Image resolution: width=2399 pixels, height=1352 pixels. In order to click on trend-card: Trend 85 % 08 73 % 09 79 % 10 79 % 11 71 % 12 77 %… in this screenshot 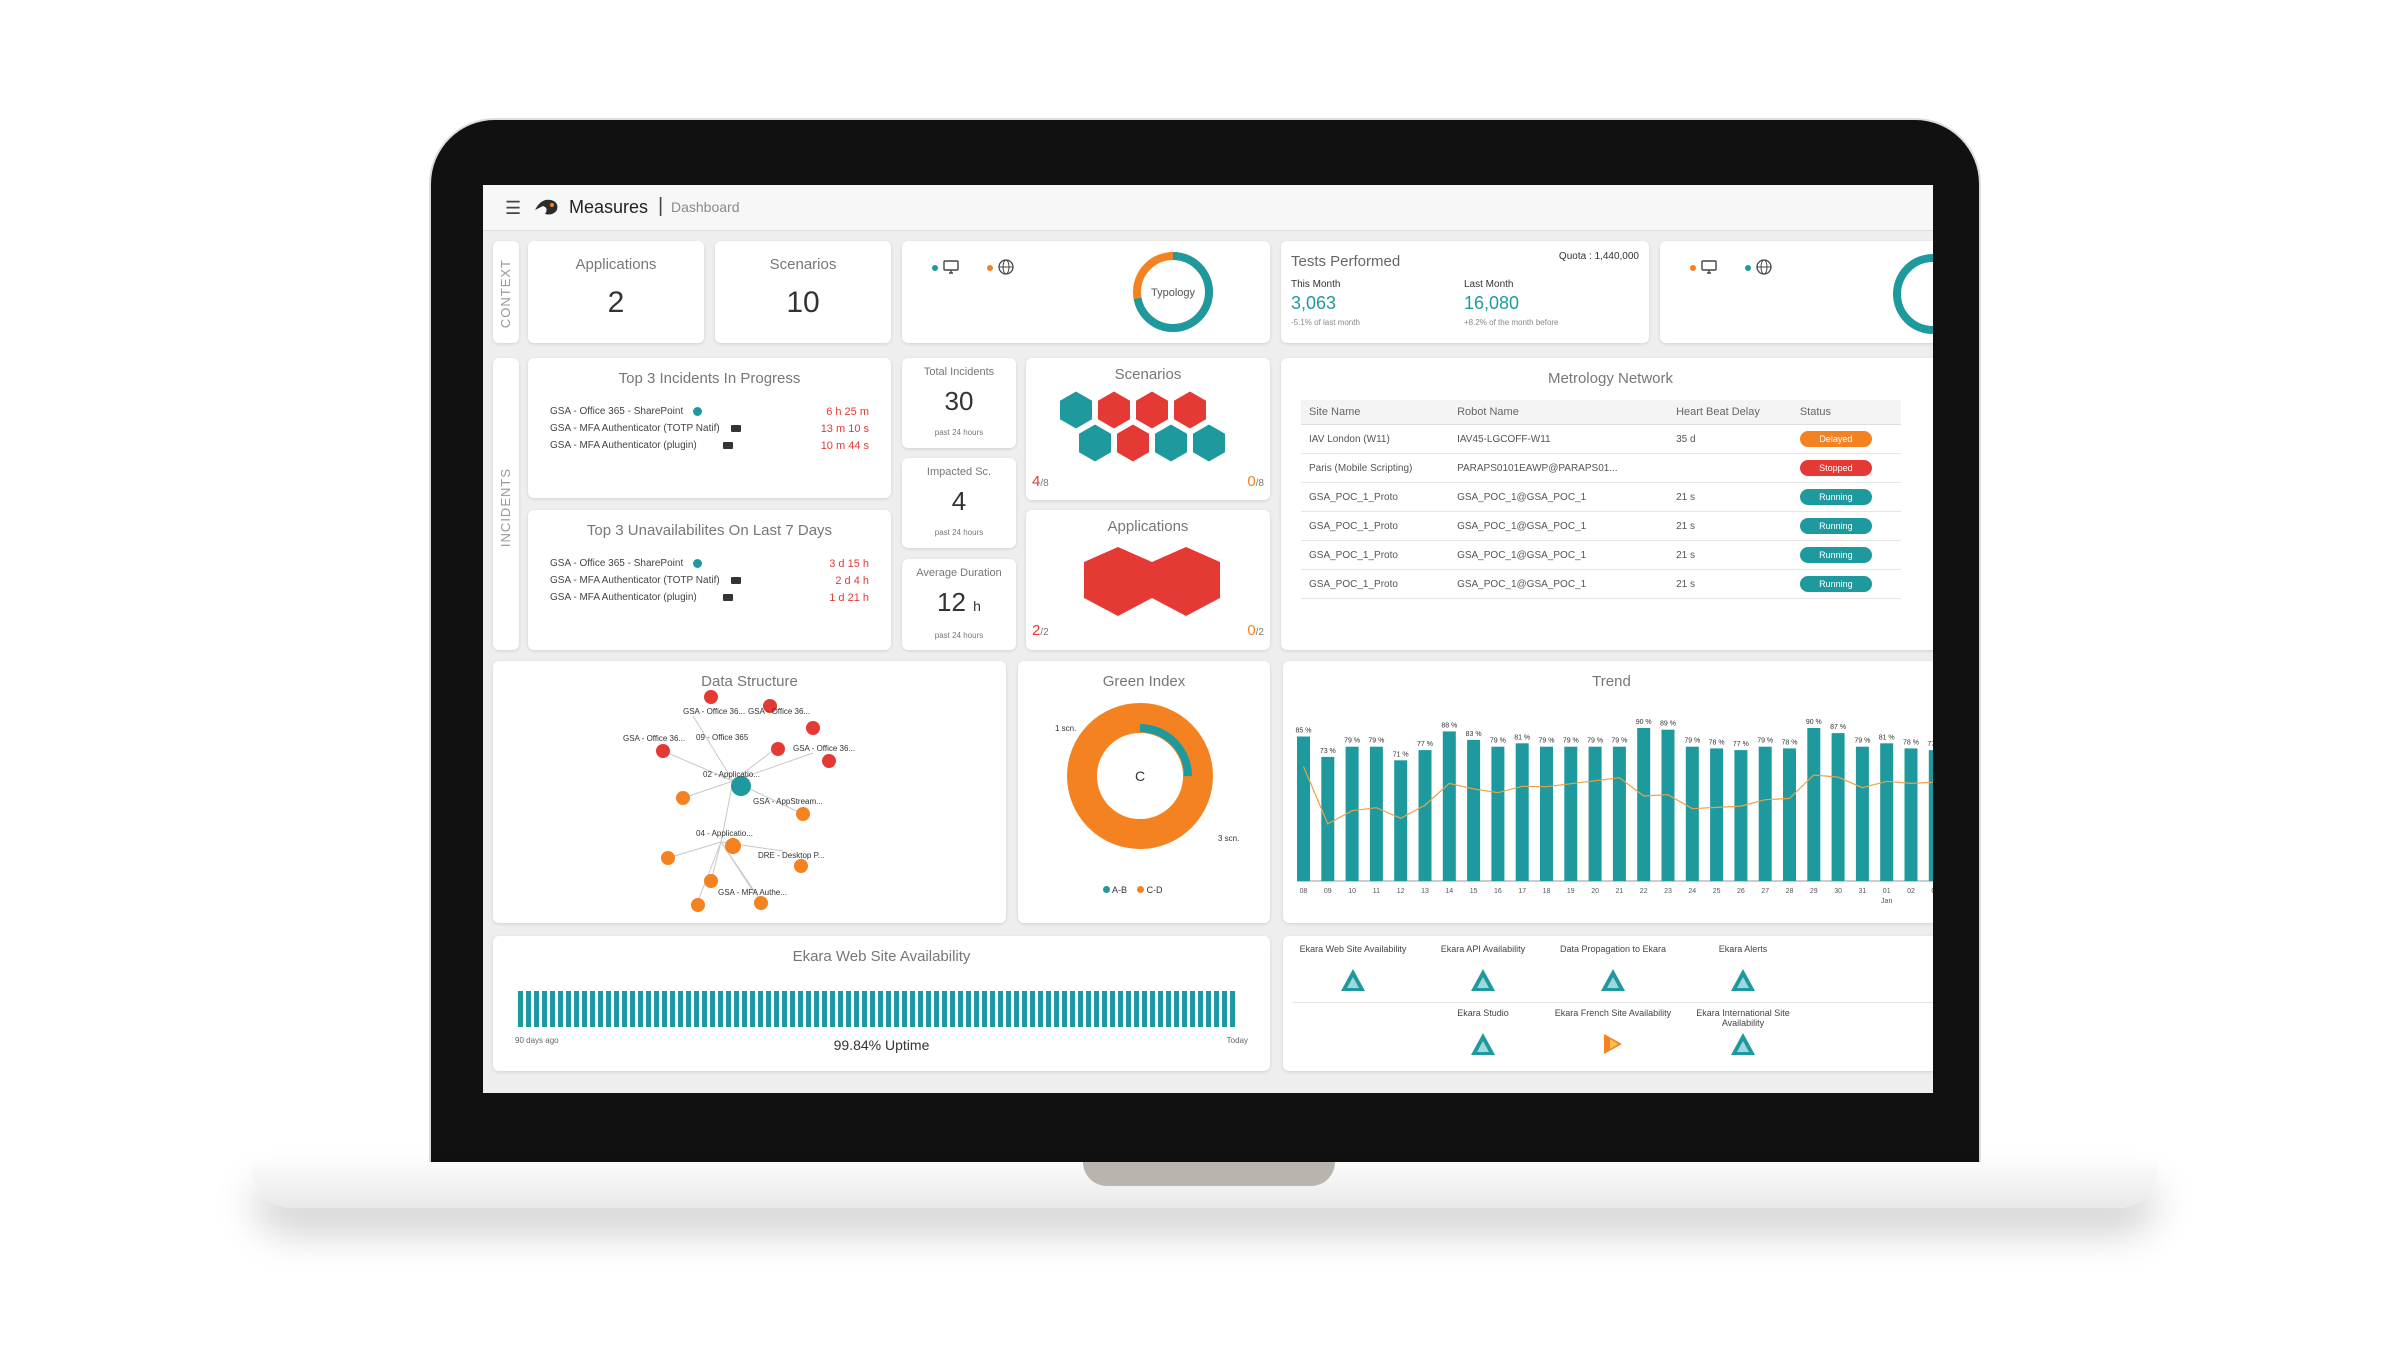, I will do `click(1608, 792)`.